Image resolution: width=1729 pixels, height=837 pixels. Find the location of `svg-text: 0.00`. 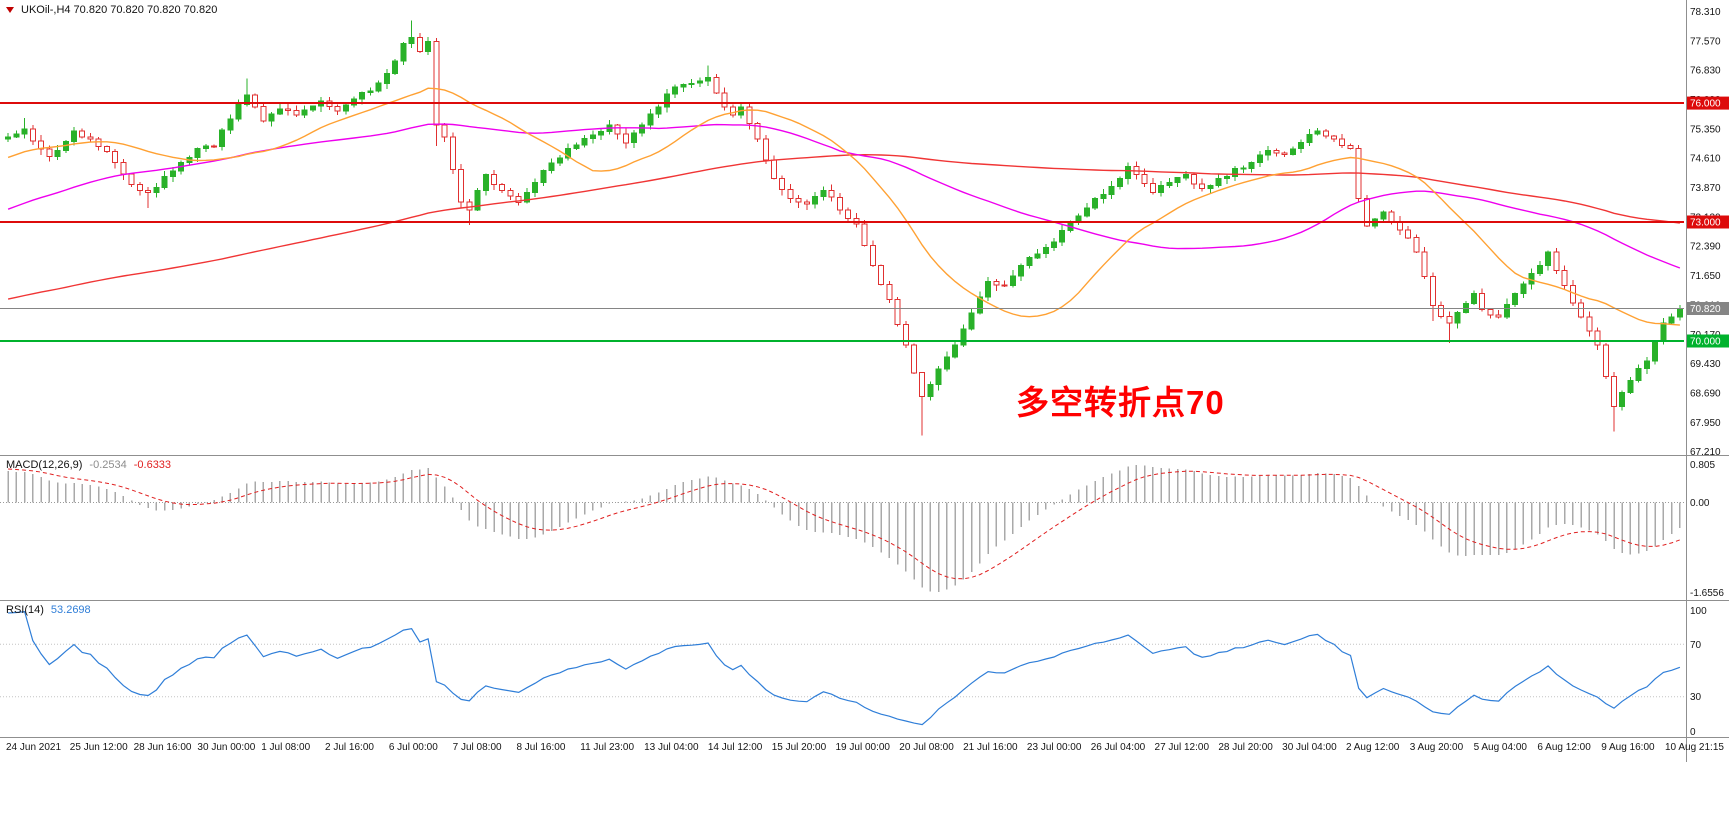

svg-text: 0.00 is located at coordinates (1700, 503).